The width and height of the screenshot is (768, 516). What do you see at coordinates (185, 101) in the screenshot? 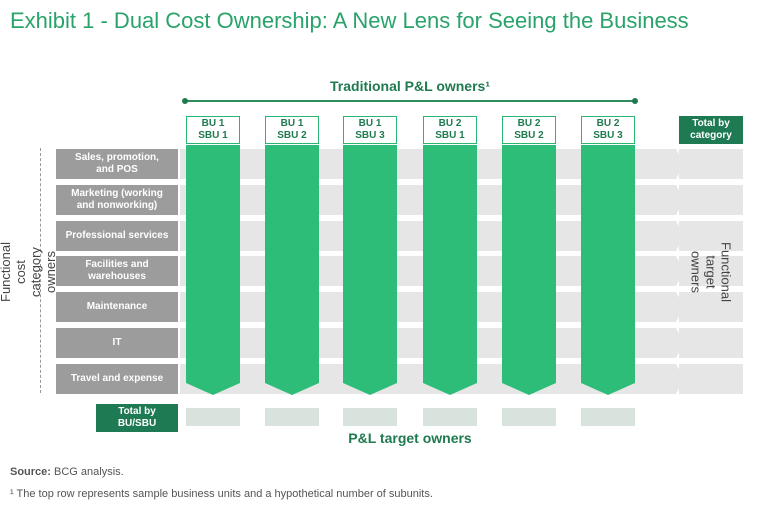
I see `top-span-dot-left` at bounding box center [185, 101].